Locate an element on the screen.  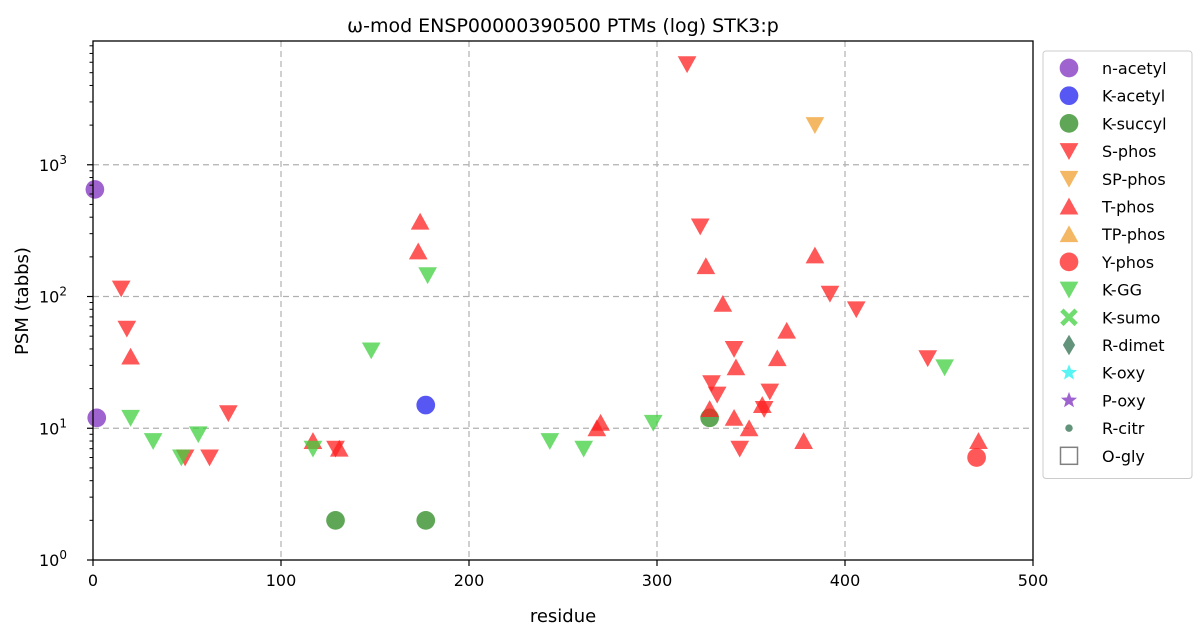
chart-title: ω-mod ENSP00000390500 PTMs (log) STK3:p is located at coordinates (563, 26).